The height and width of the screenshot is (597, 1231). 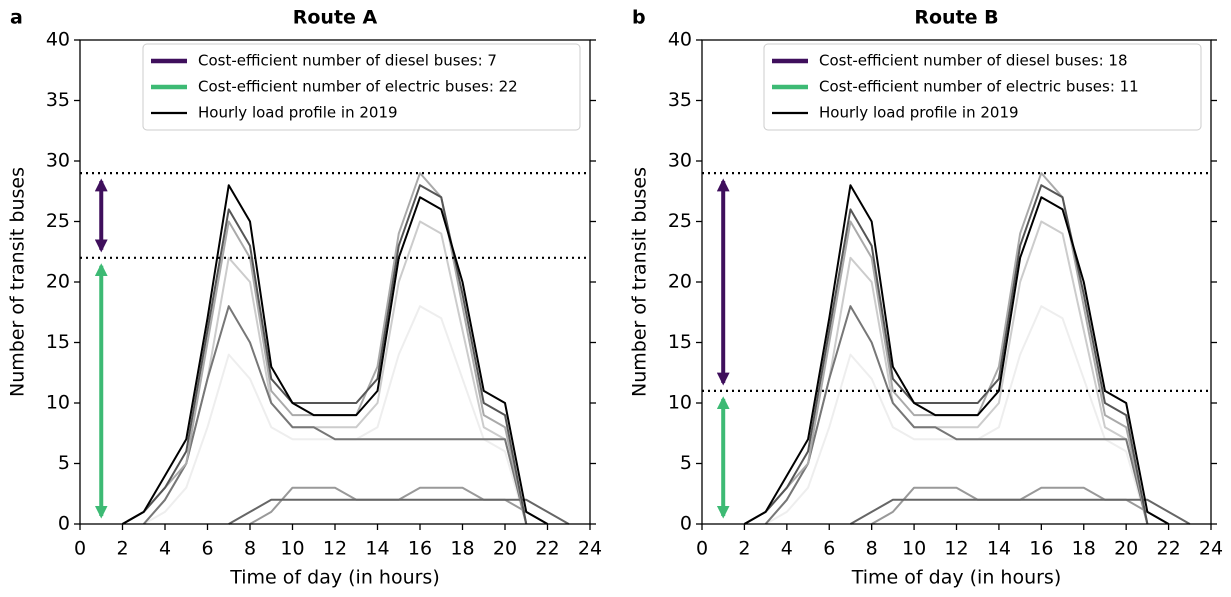 What do you see at coordinates (956, 18) in the screenshot?
I see `panel-title: Route B` at bounding box center [956, 18].